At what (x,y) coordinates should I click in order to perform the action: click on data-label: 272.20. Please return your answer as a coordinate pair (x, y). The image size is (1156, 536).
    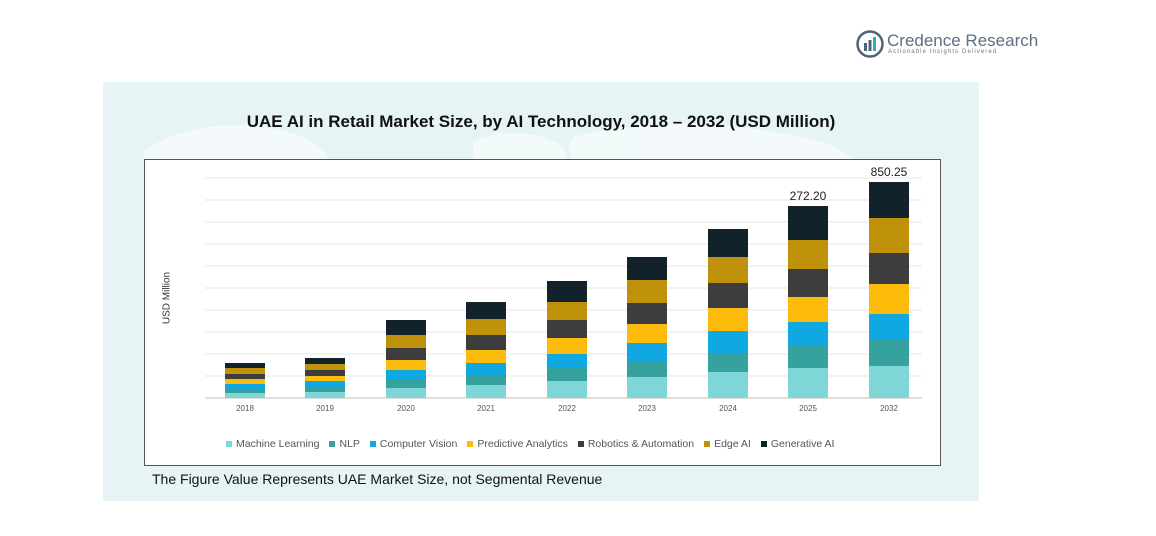
    Looking at the image, I should click on (808, 196).